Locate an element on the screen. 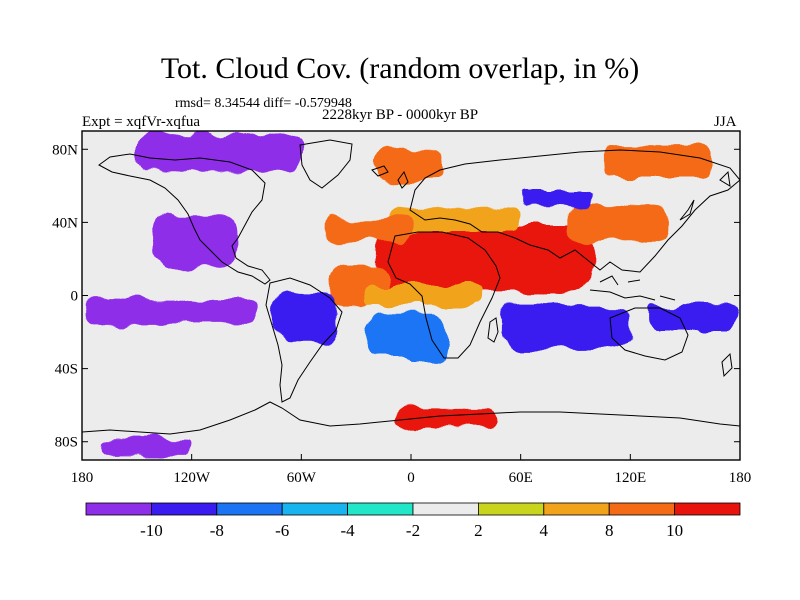  region-west-pacific-south is located at coordinates (692, 318).